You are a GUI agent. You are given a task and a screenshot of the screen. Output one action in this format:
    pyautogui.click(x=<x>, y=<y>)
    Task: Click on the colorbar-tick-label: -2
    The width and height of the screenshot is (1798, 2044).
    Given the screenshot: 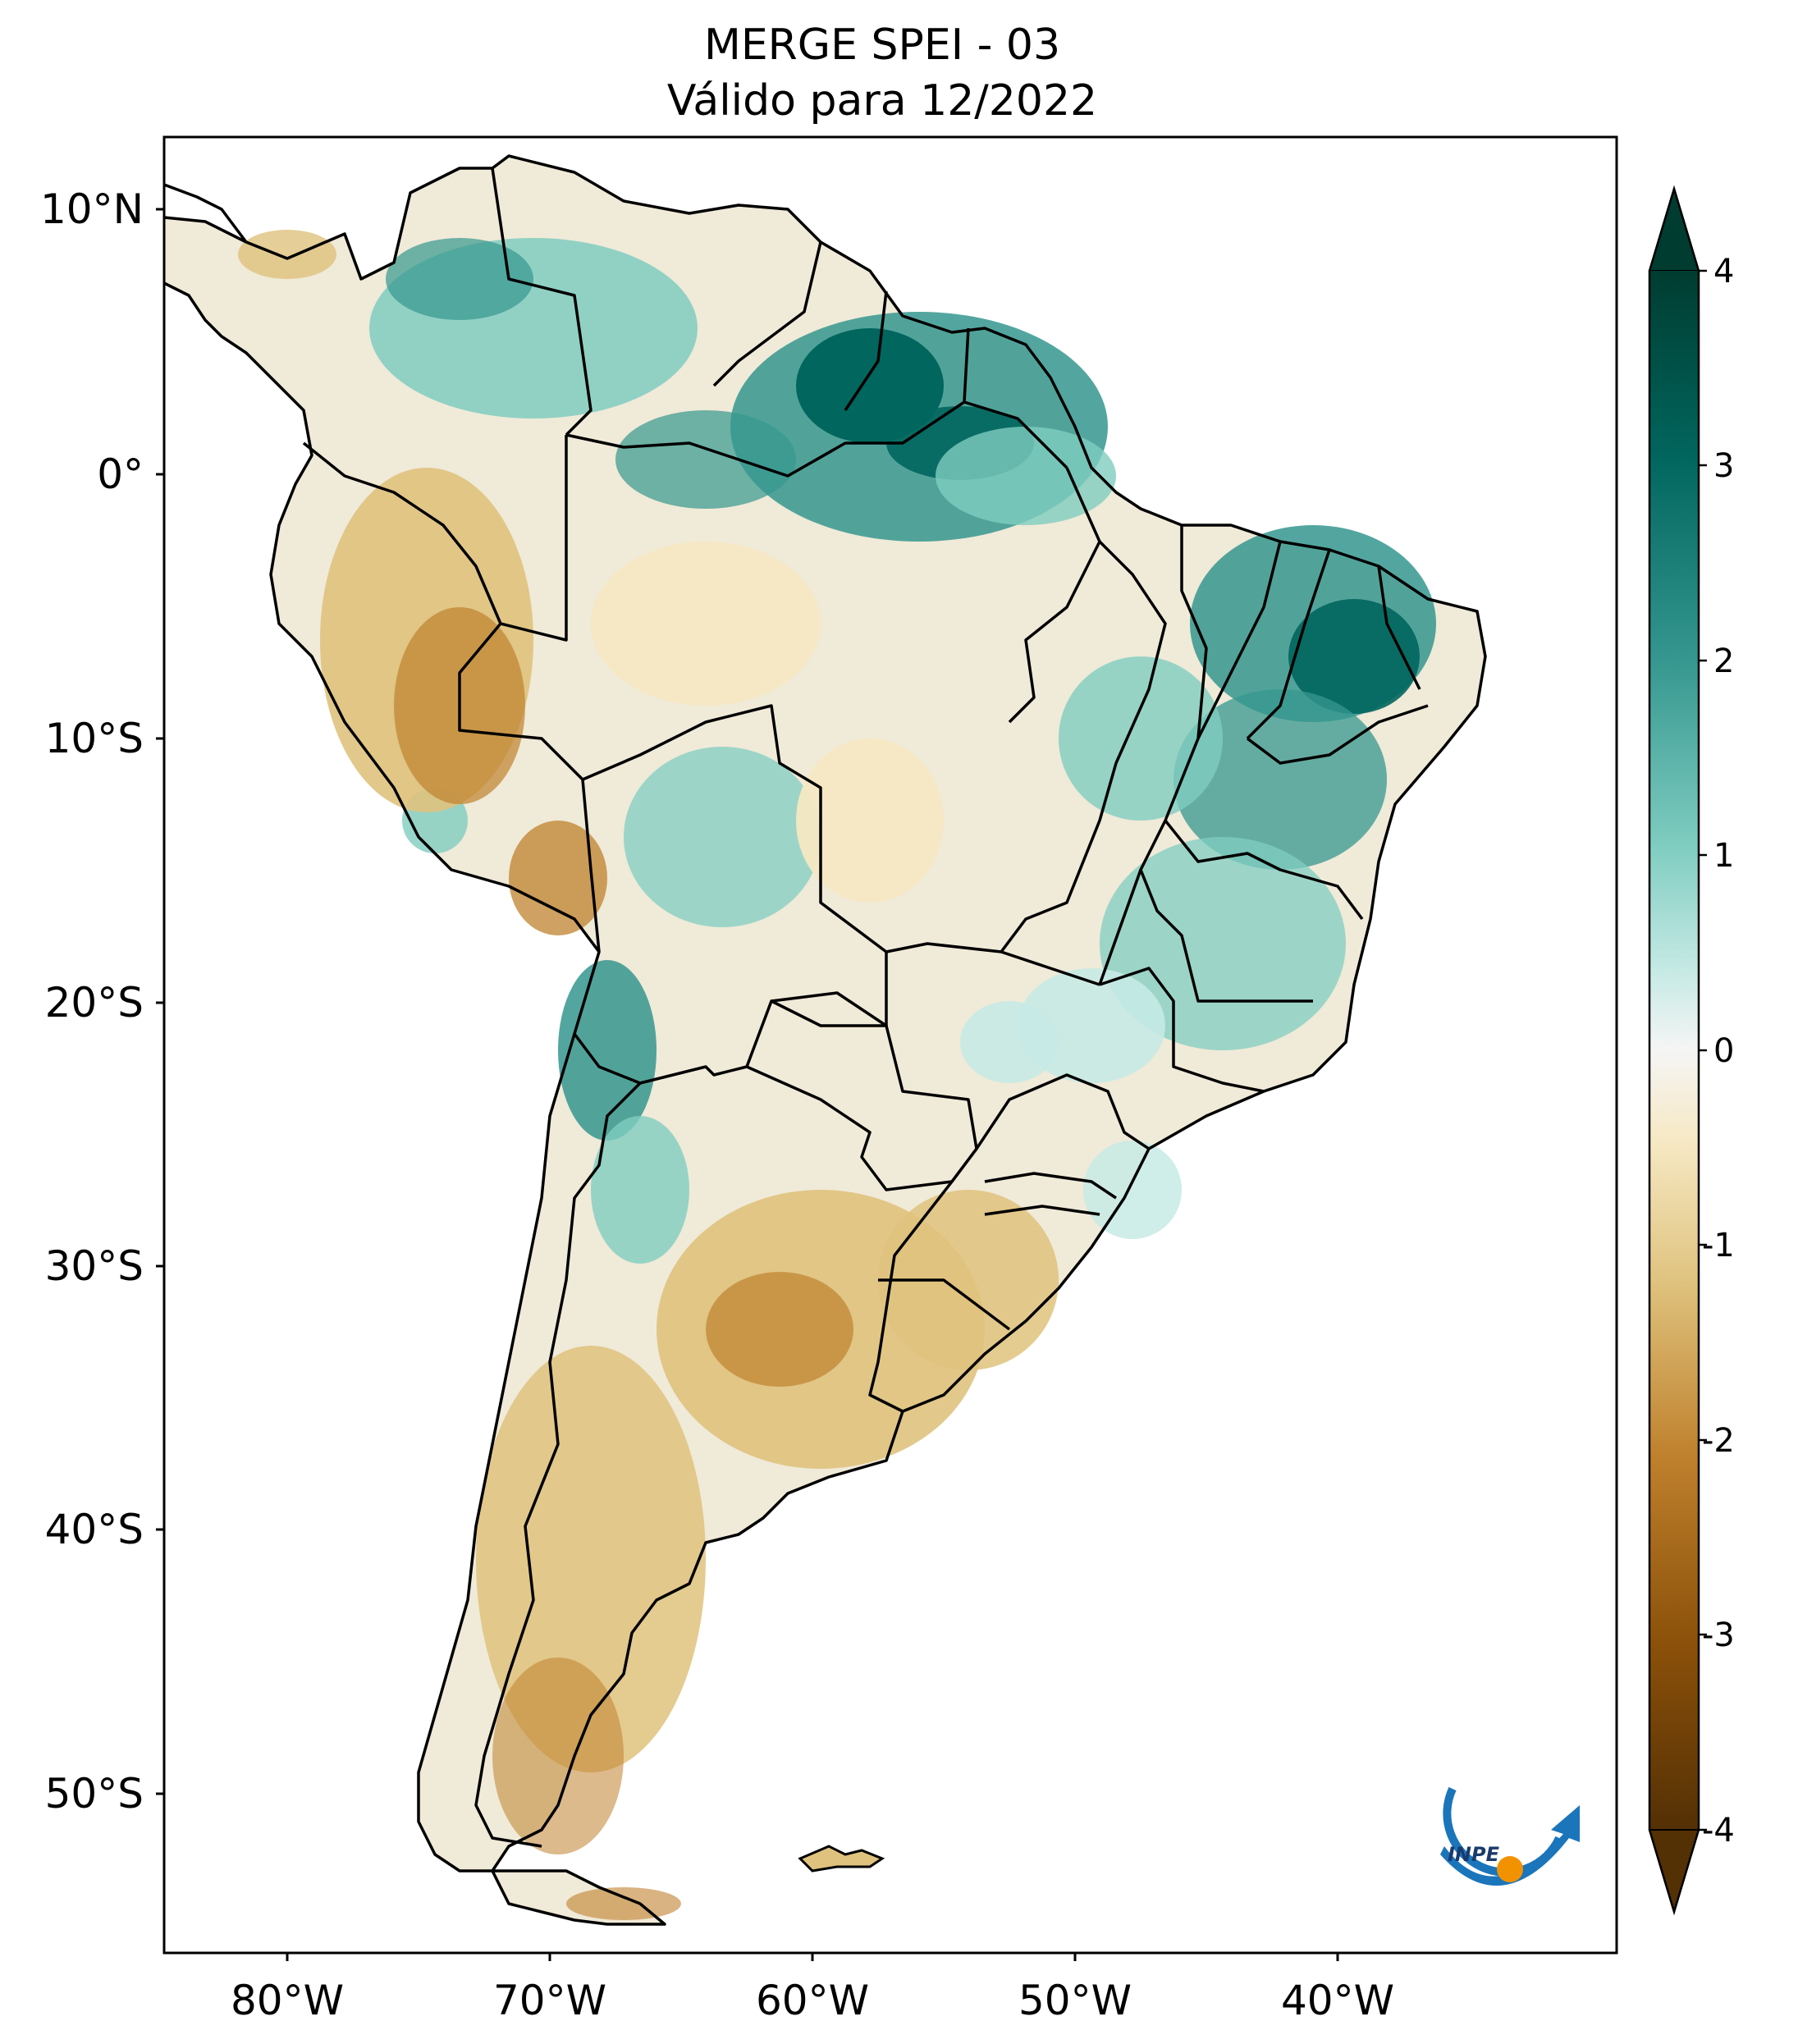 What is the action you would take?
    pyautogui.click(x=1718, y=1441)
    